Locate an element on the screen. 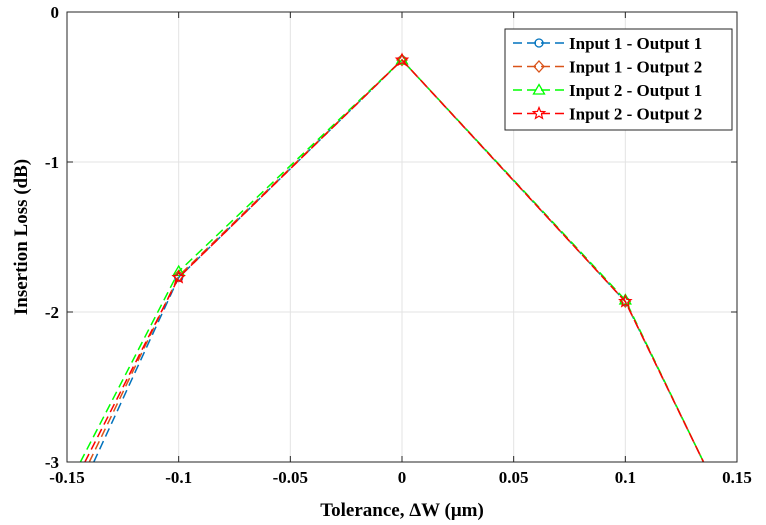 The image size is (766, 525). x-tick-labels: -0.15 -0.1 -0.05 0 0.05 0.1 0.15 is located at coordinates (400, 477).